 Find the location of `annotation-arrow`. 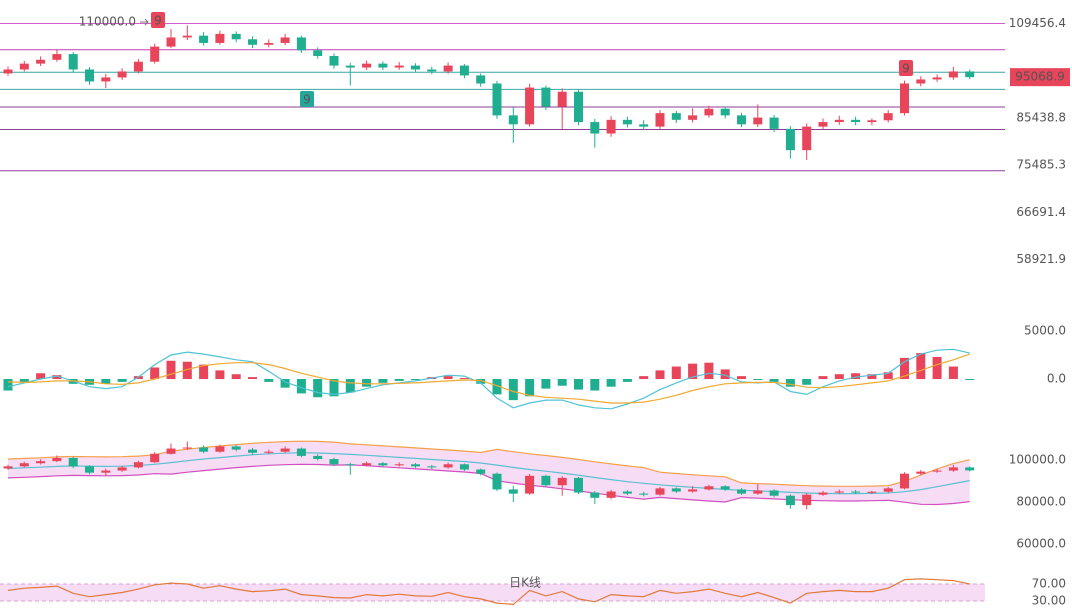

annotation-arrow is located at coordinates (144, 22).